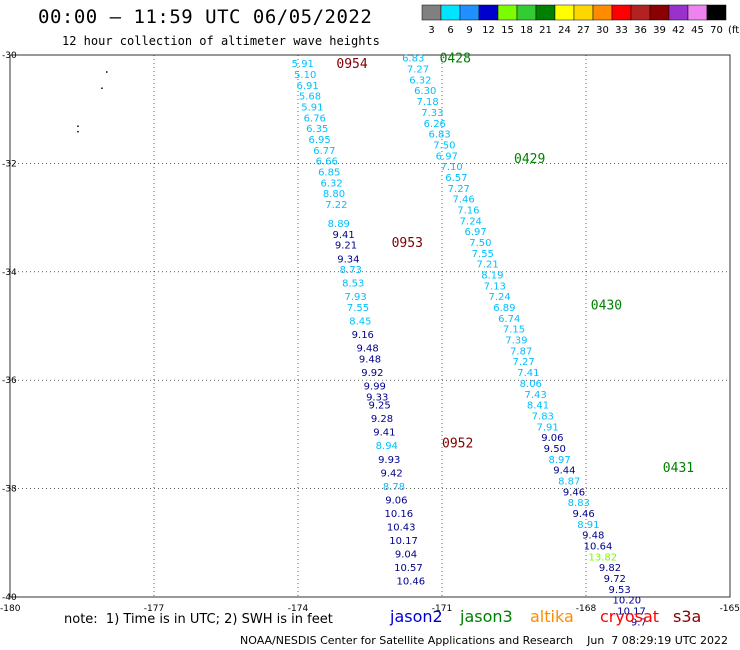 The height and width of the screenshot is (650, 740). I want to click on wave-height-value: 9.42, so click(391, 473).